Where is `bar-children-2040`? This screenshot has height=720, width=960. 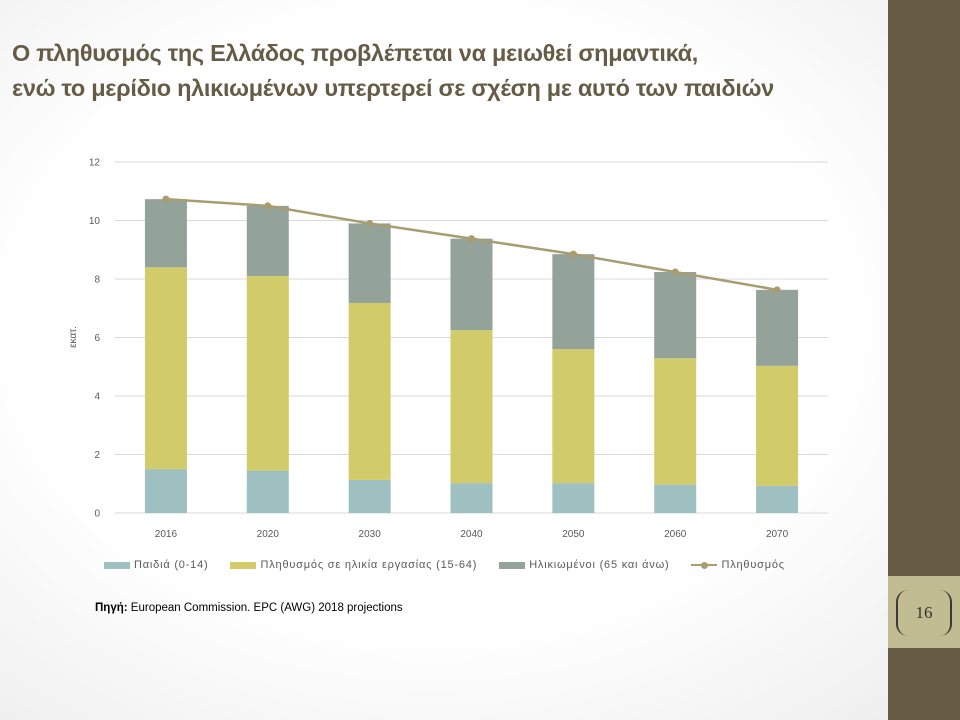
bar-children-2040 is located at coordinates (471, 498).